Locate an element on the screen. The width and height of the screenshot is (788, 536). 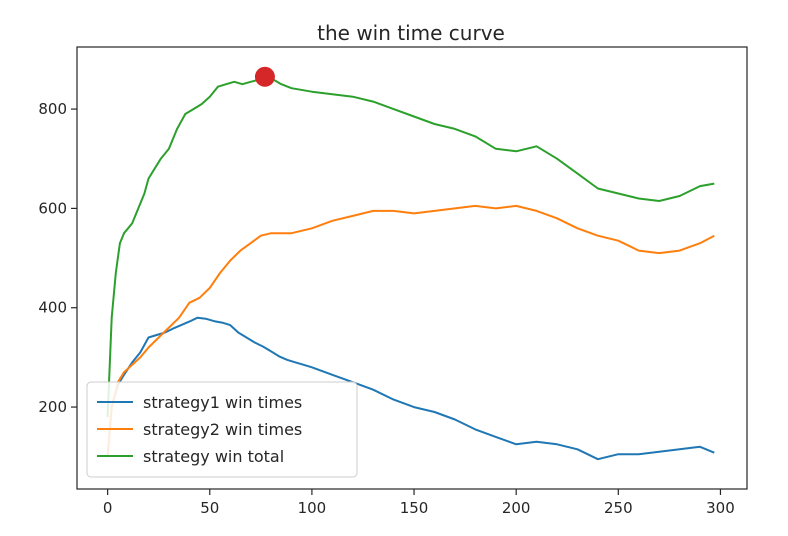
x-tick-label: 0 is located at coordinates (108, 508).